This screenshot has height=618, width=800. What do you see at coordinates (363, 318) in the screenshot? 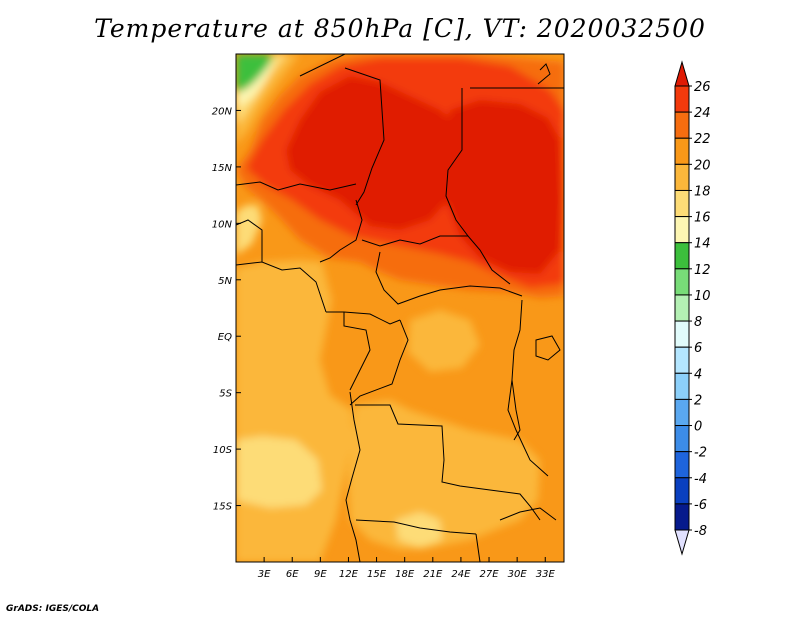
I see `border-cameroon-gabon` at bounding box center [363, 318].